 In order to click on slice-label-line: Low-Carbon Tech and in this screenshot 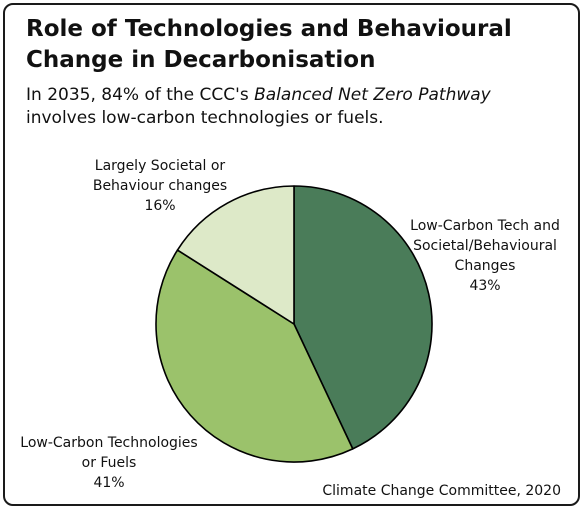, I will do `click(485, 226)`.